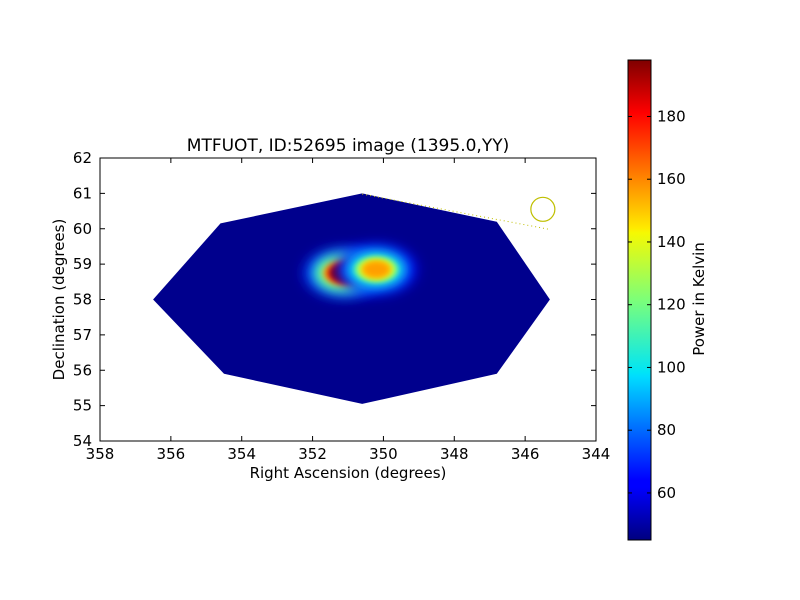 The height and width of the screenshot is (600, 800). What do you see at coordinates (666, 493) in the screenshot?
I see `colorbar-tick-label: 60` at bounding box center [666, 493].